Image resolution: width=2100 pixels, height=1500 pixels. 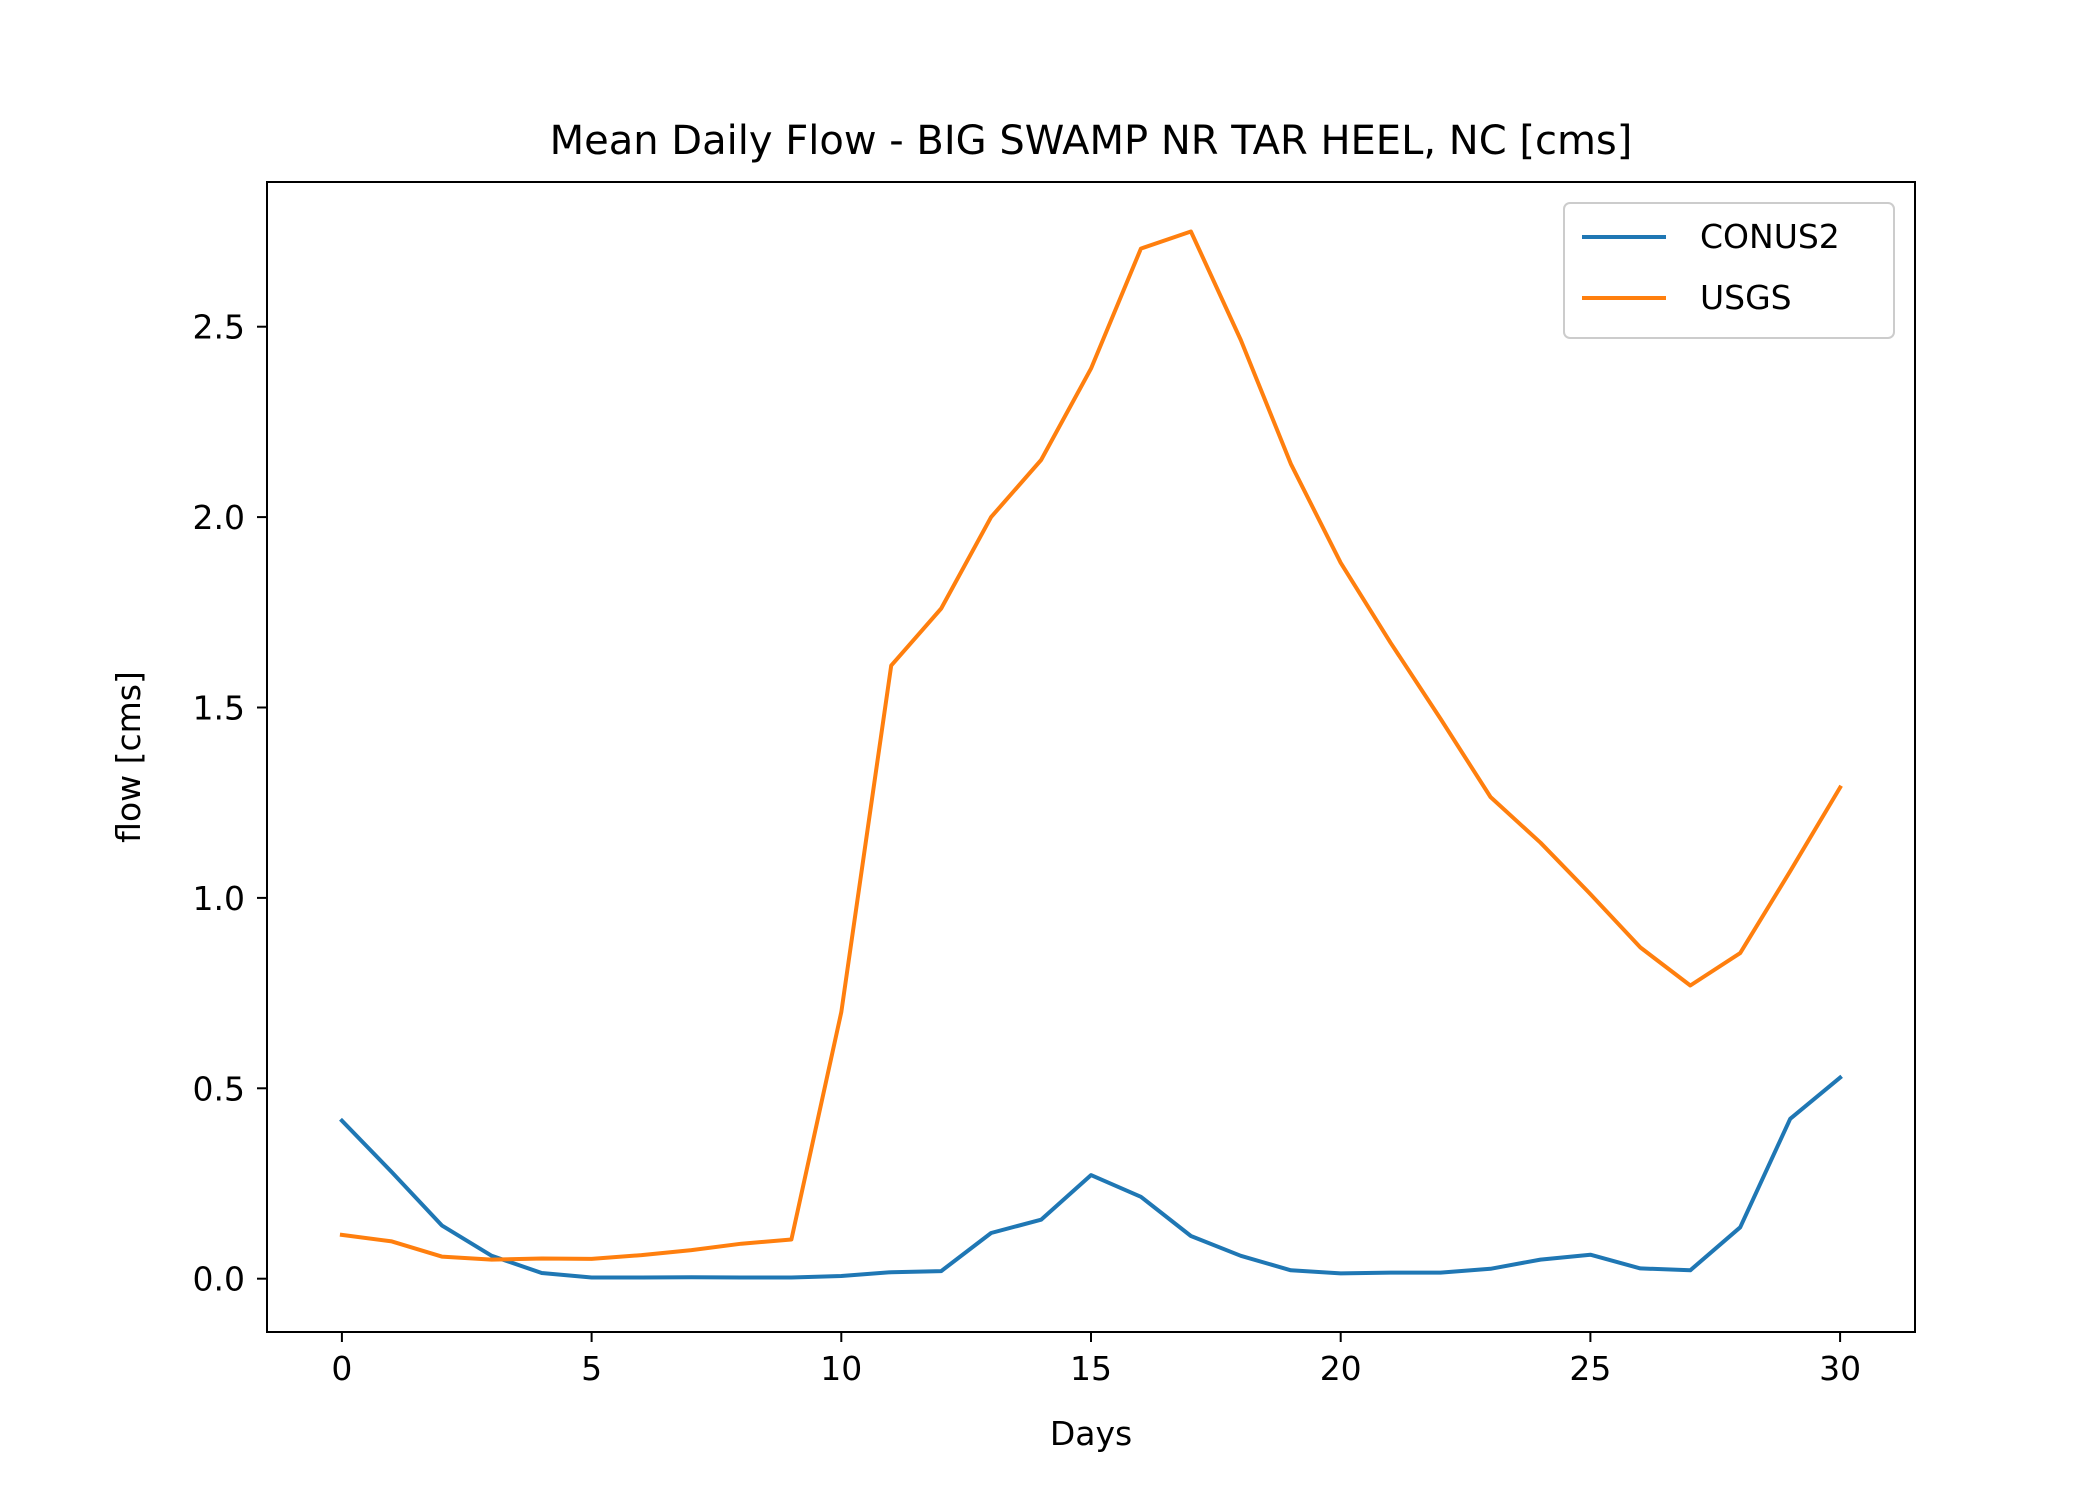 I want to click on x-tick-label-1: 5, so click(x=591, y=1368).